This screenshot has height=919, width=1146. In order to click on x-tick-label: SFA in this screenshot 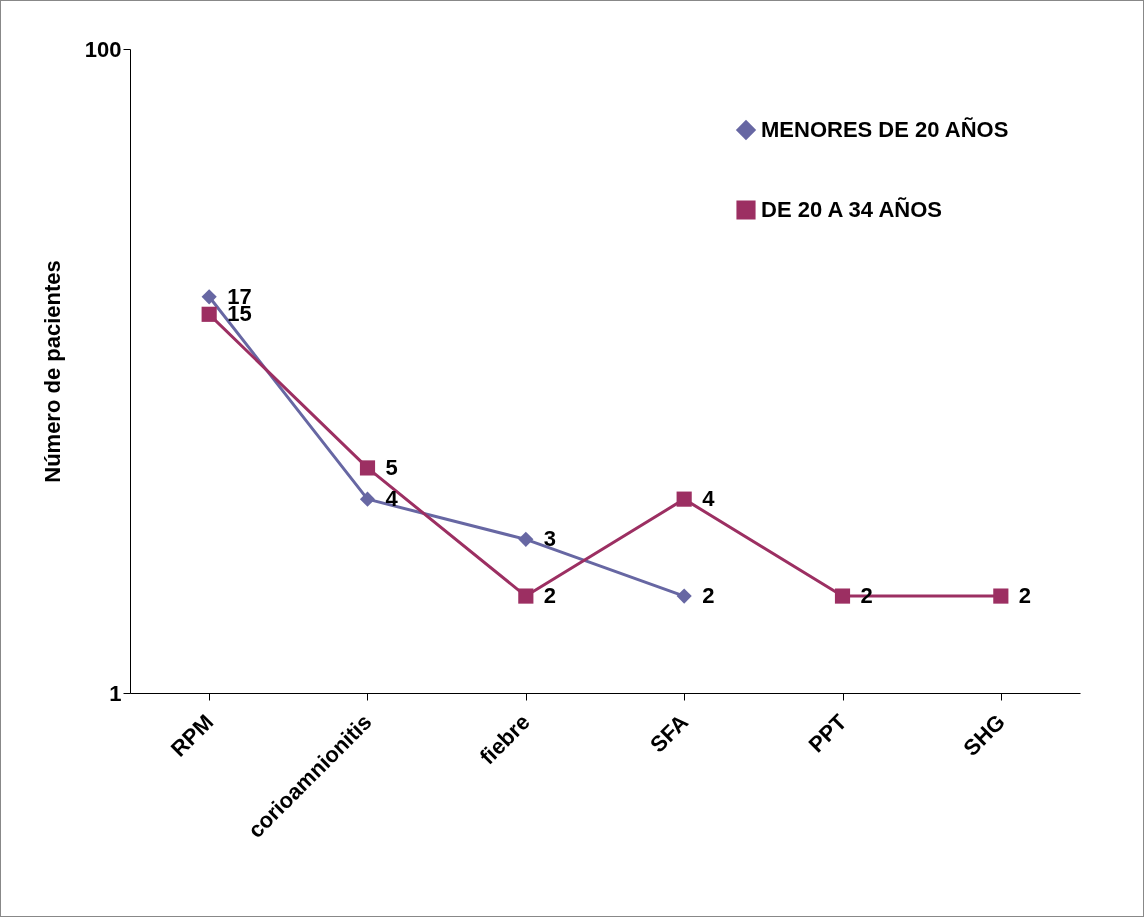, I will do `click(669, 733)`.